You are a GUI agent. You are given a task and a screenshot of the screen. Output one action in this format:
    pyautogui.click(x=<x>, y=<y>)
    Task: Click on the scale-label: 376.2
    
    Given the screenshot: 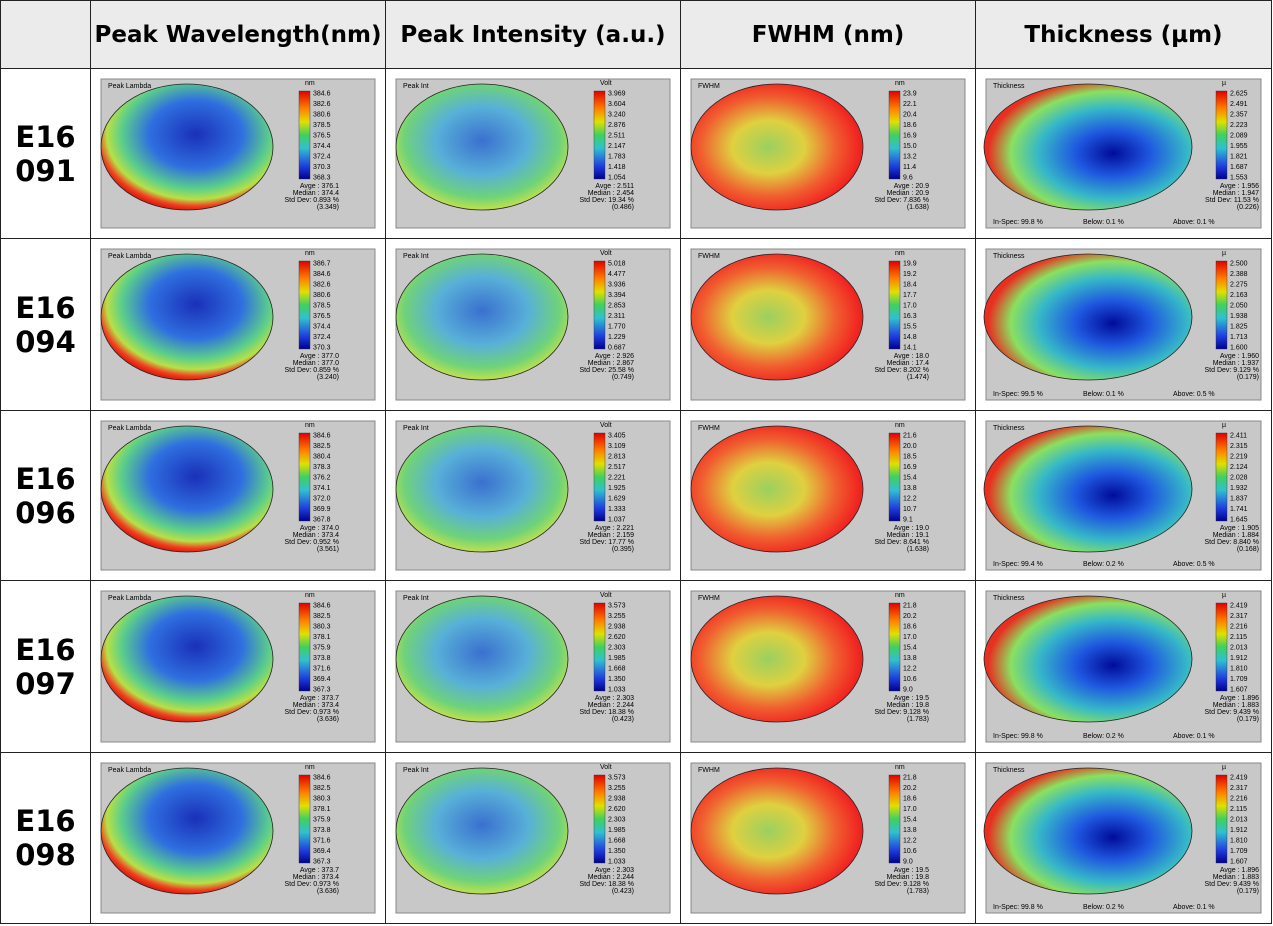 What is the action you would take?
    pyautogui.click(x=322, y=478)
    